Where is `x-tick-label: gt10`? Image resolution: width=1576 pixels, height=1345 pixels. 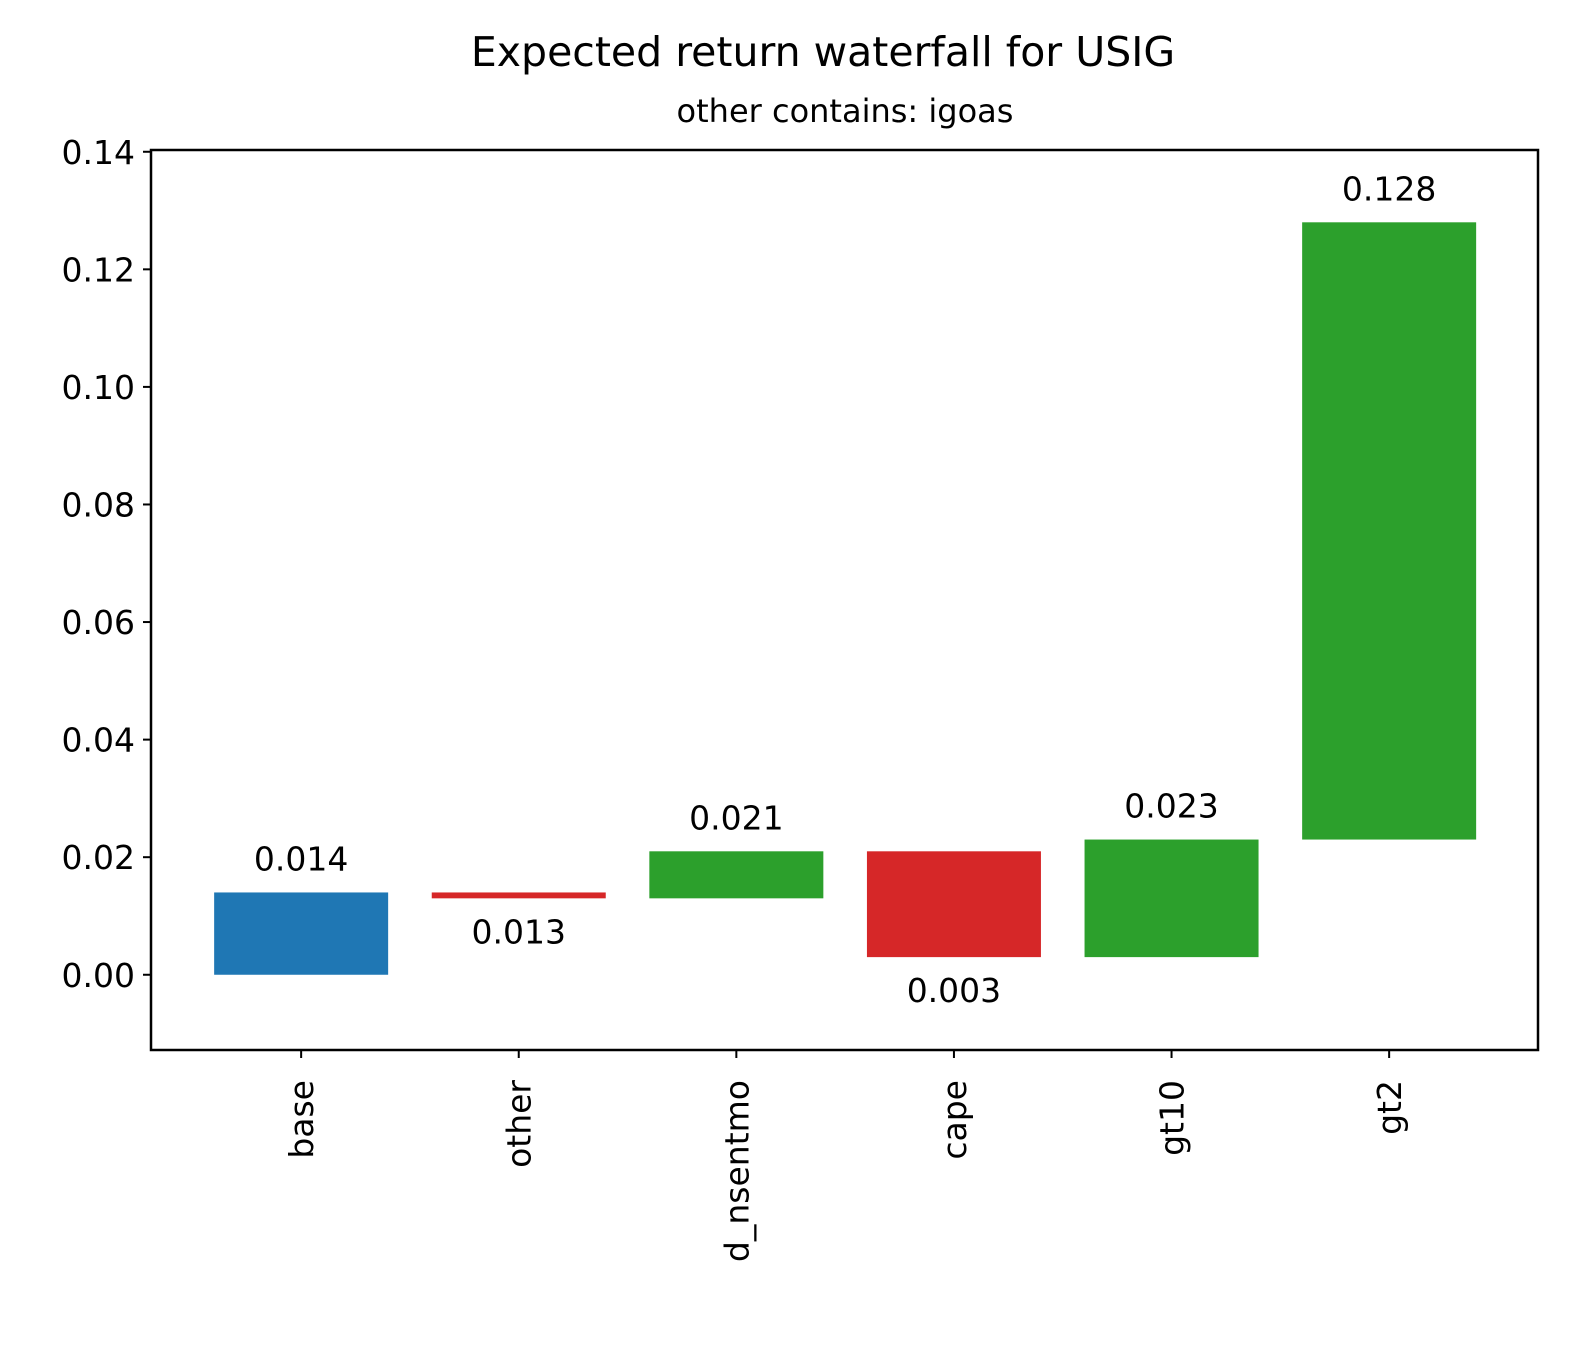 x-tick-label: gt10 is located at coordinates (1172, 1118).